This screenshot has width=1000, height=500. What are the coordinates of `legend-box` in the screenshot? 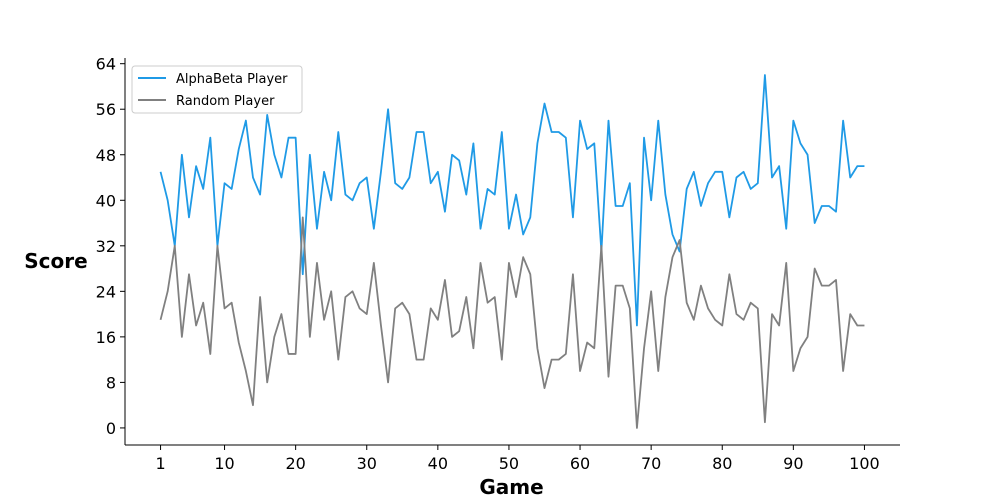 It's located at (217, 89).